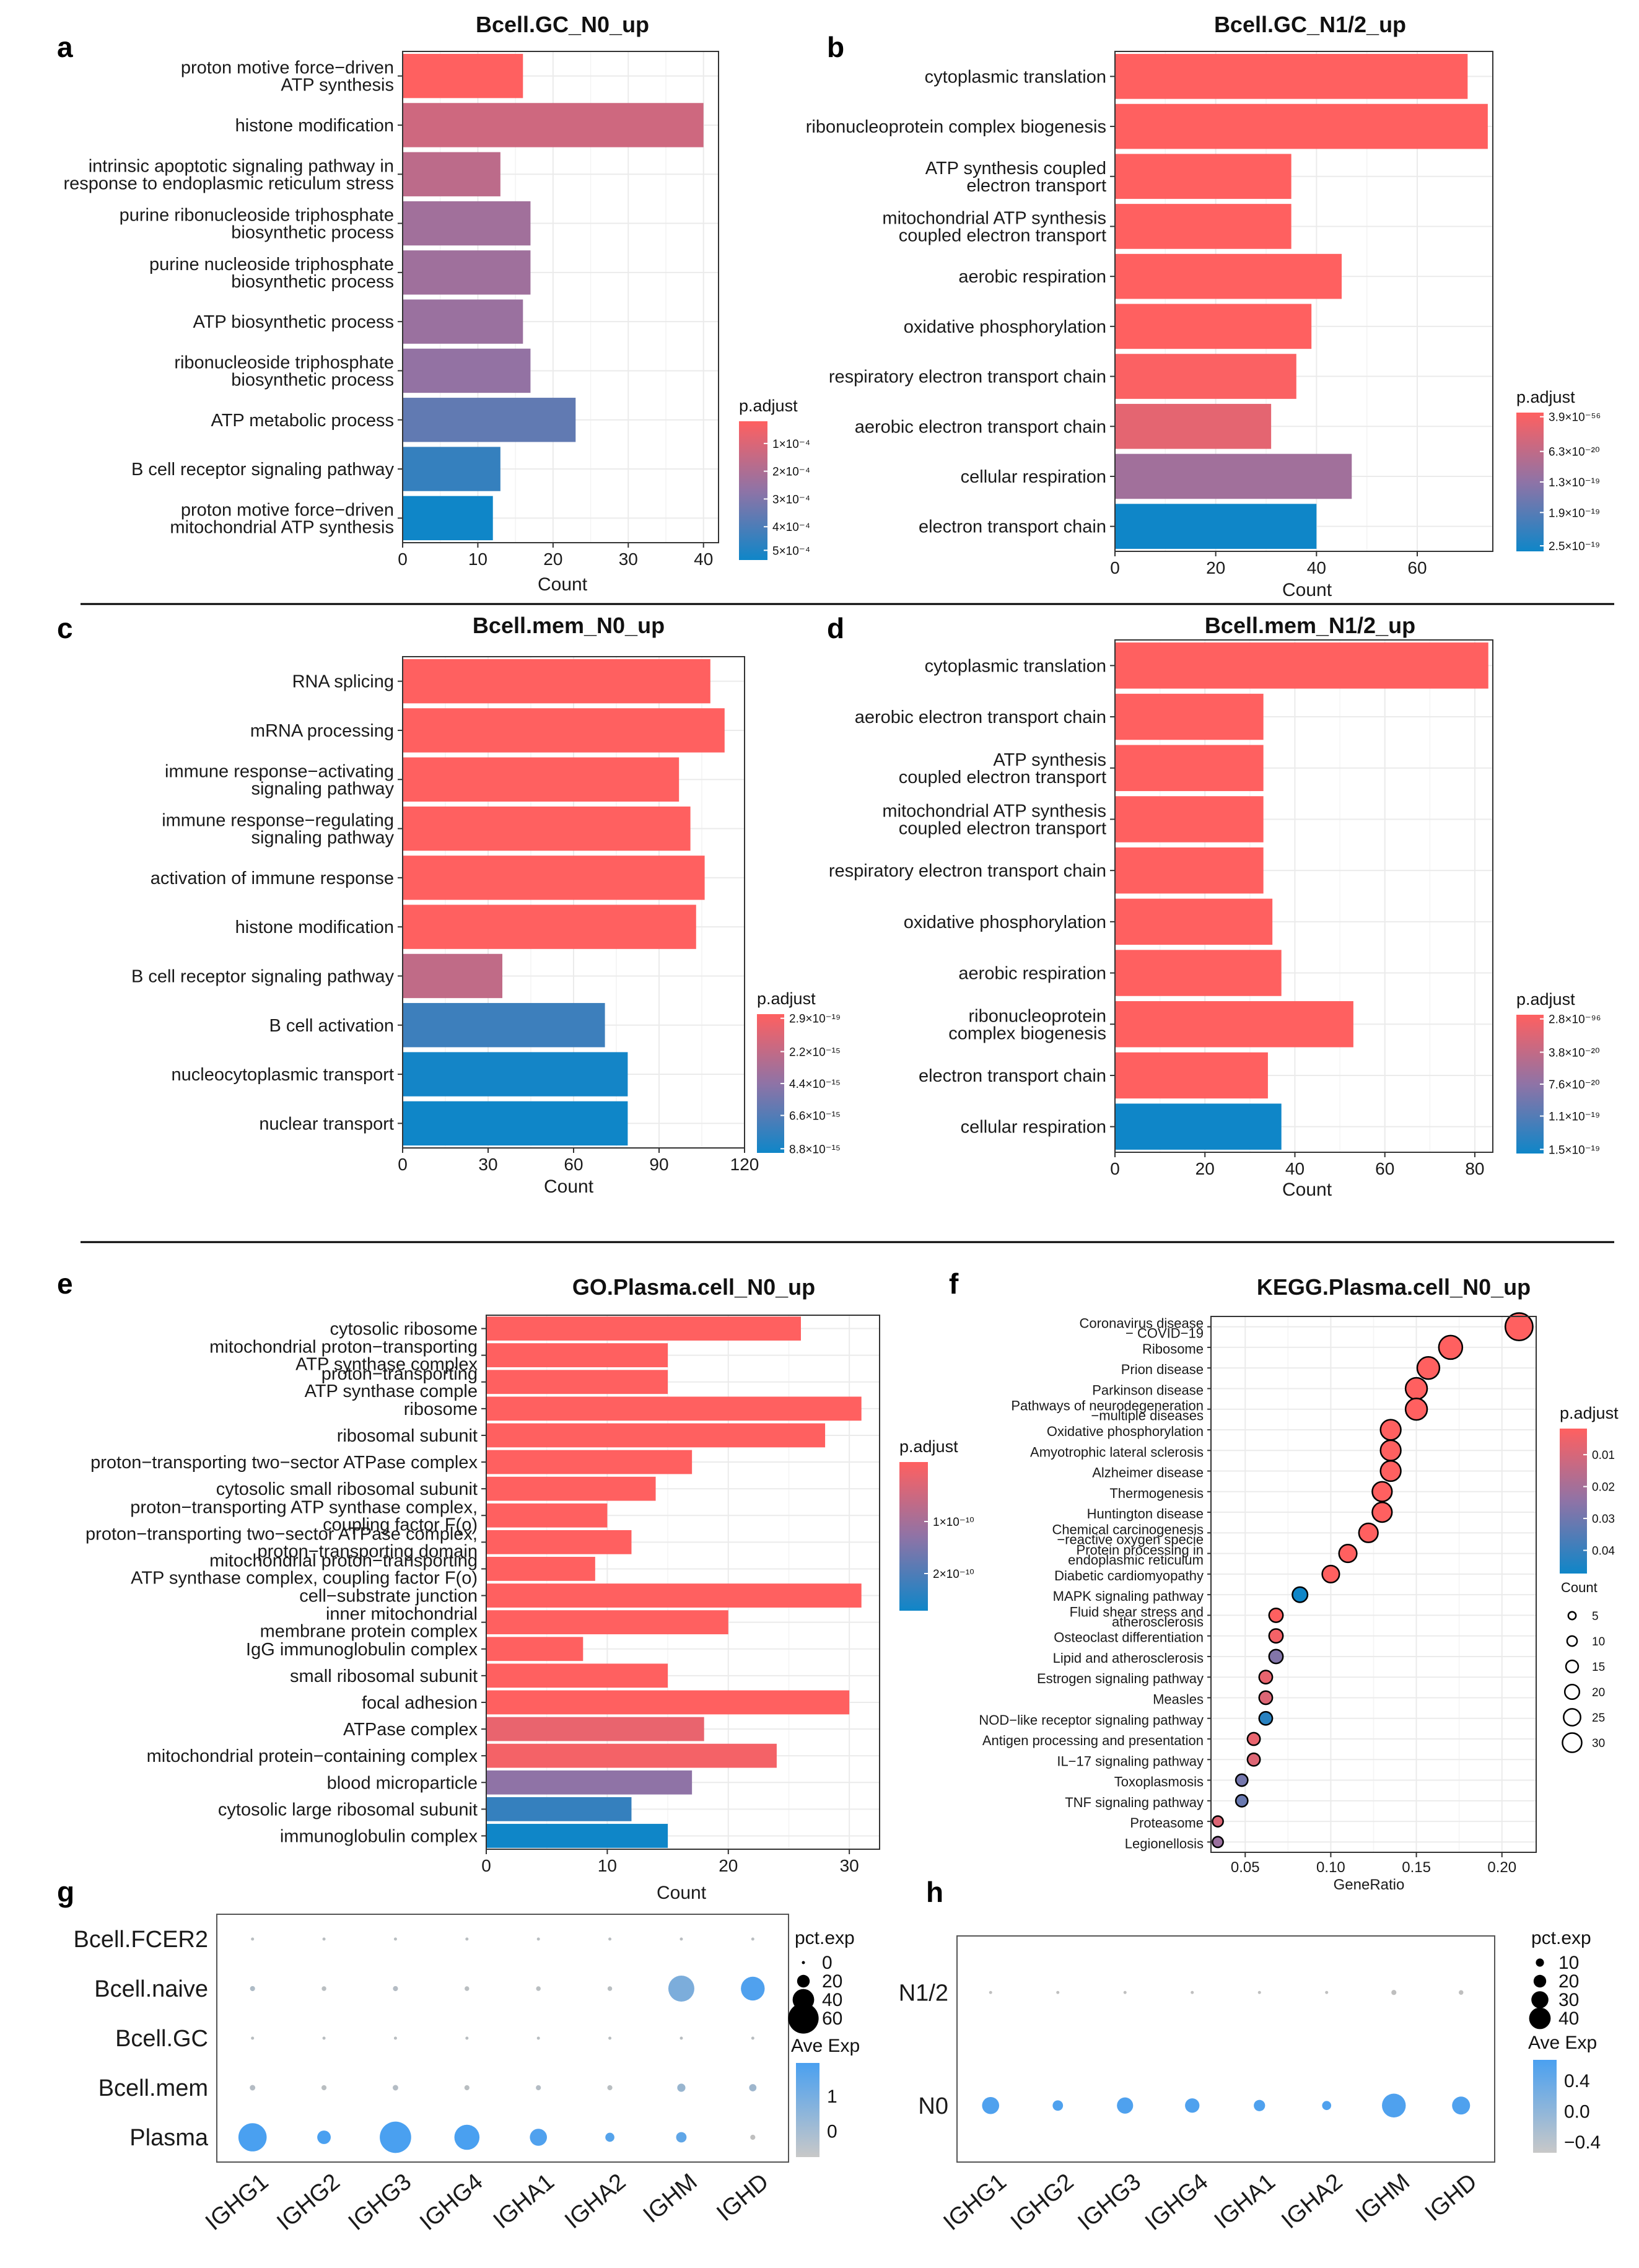 The height and width of the screenshot is (2268, 1639). I want to click on category-label-a-7-line-1: ribonucleoside triphosphate, so click(284, 362).